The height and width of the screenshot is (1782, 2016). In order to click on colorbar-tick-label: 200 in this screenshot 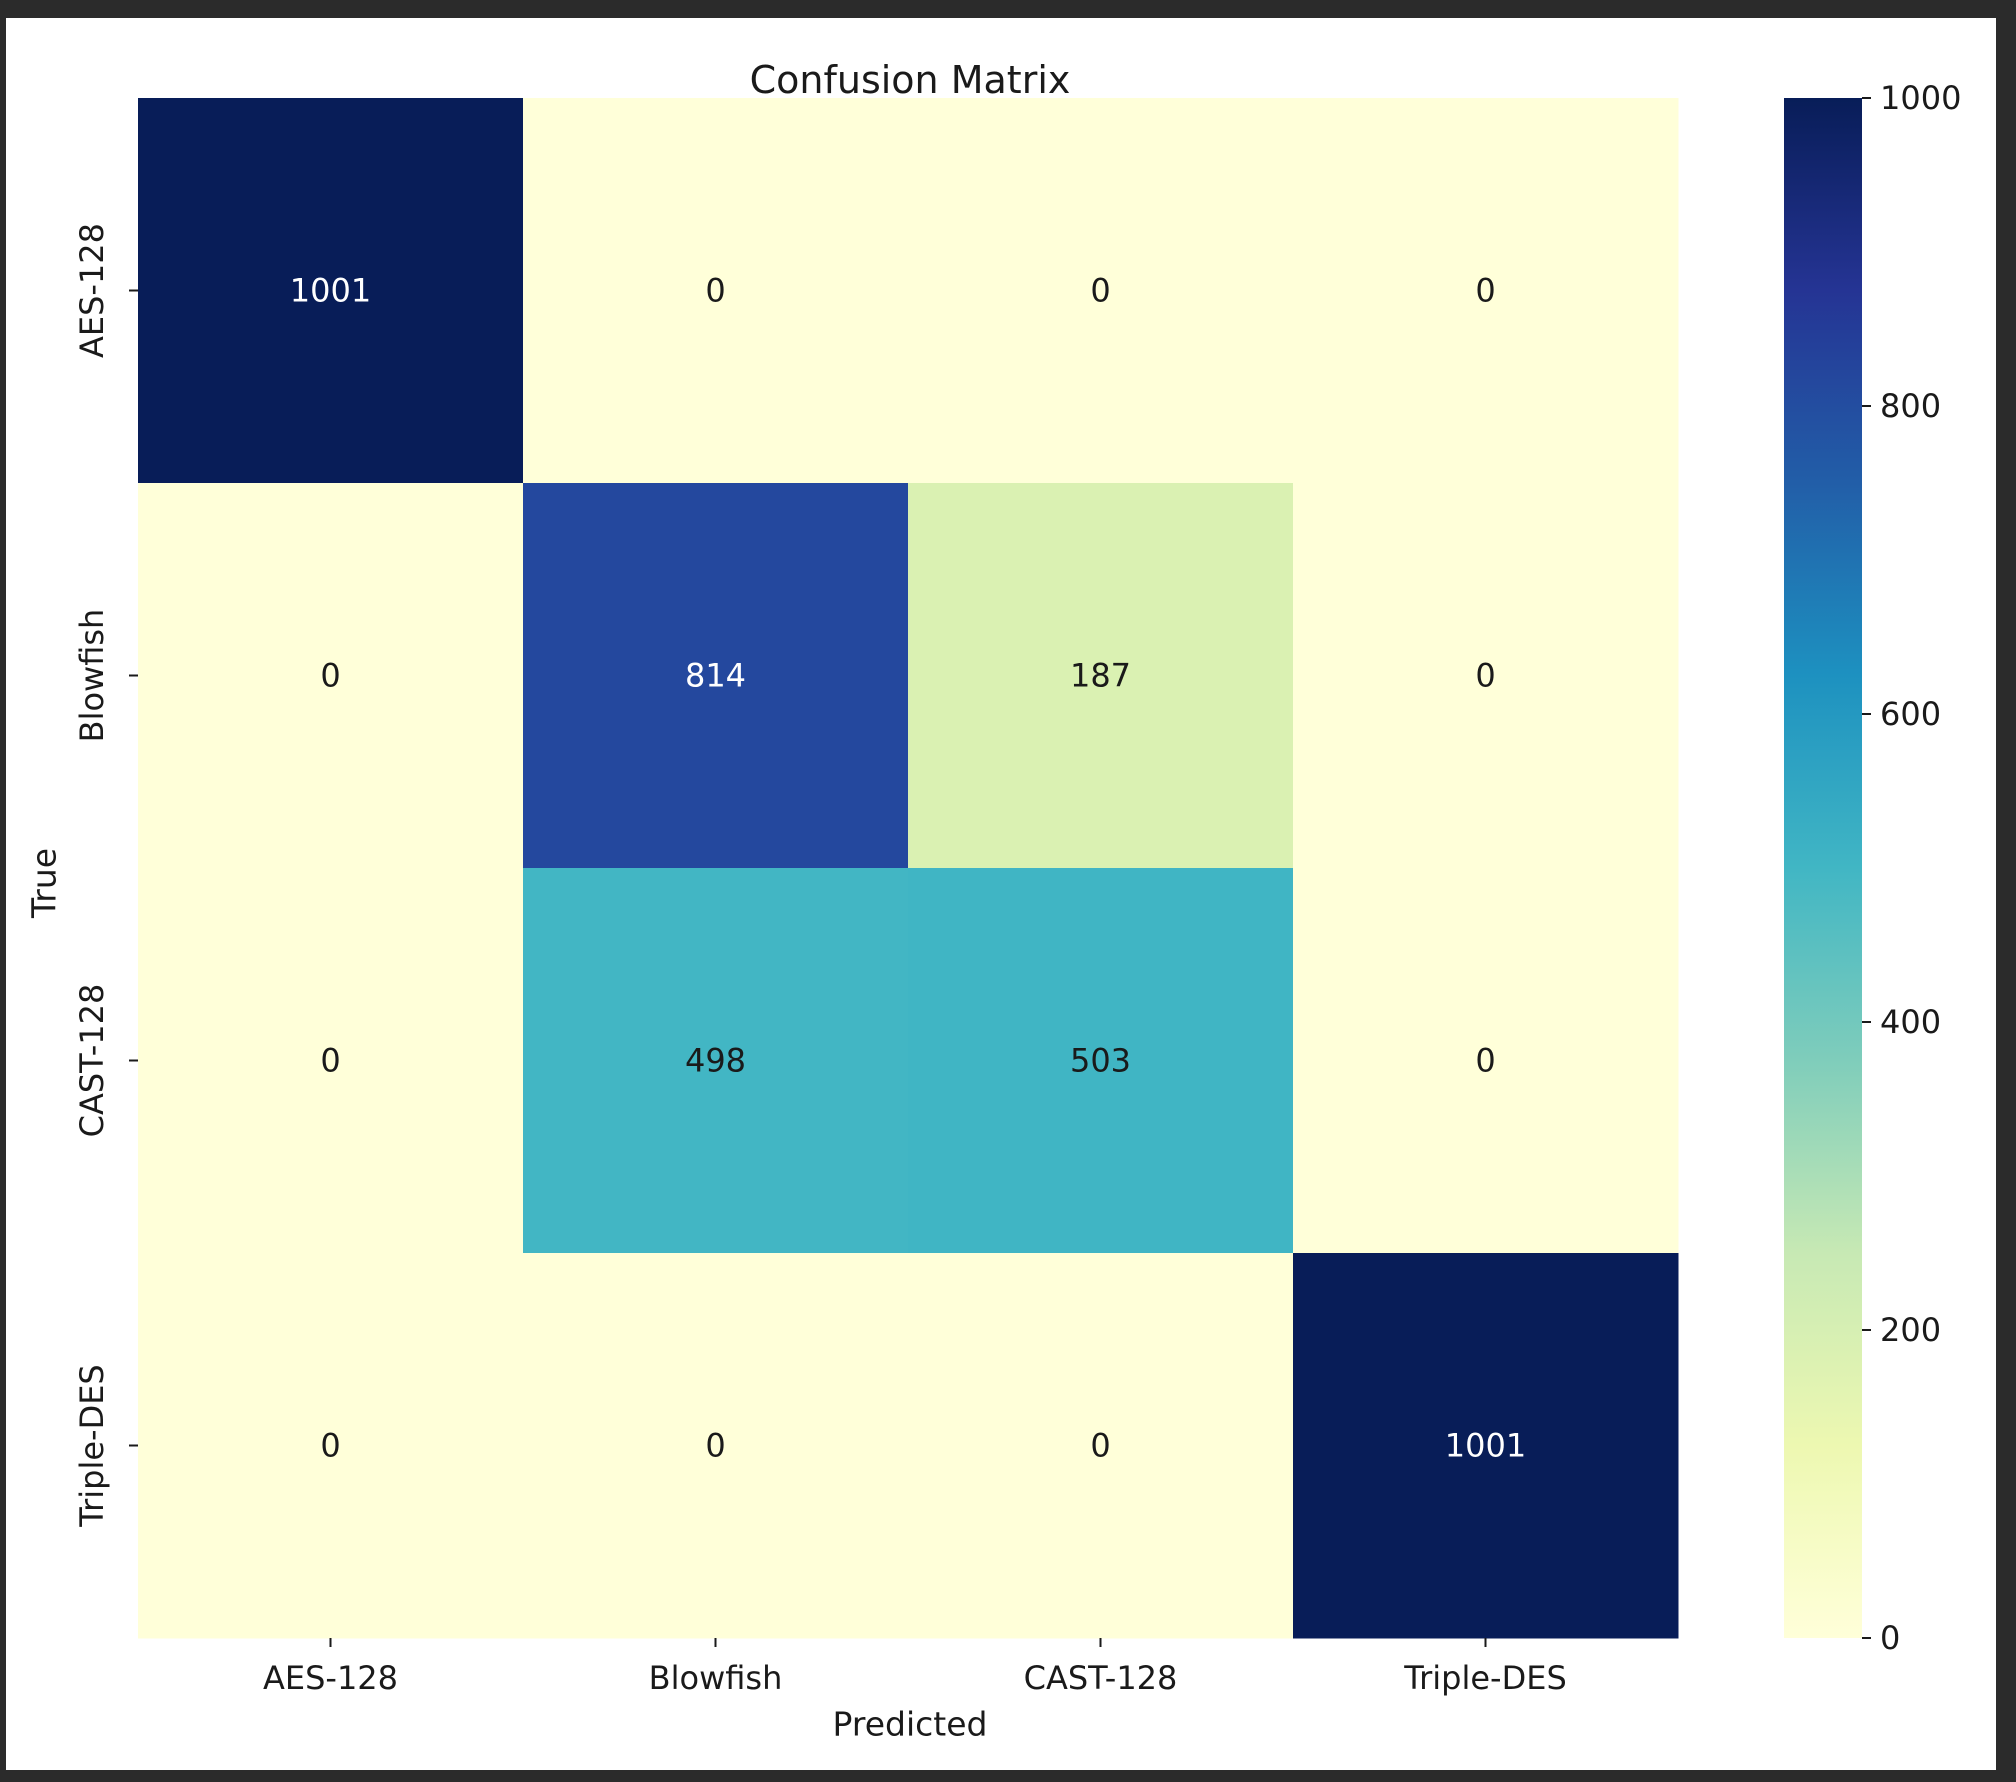, I will do `click(1910, 1330)`.